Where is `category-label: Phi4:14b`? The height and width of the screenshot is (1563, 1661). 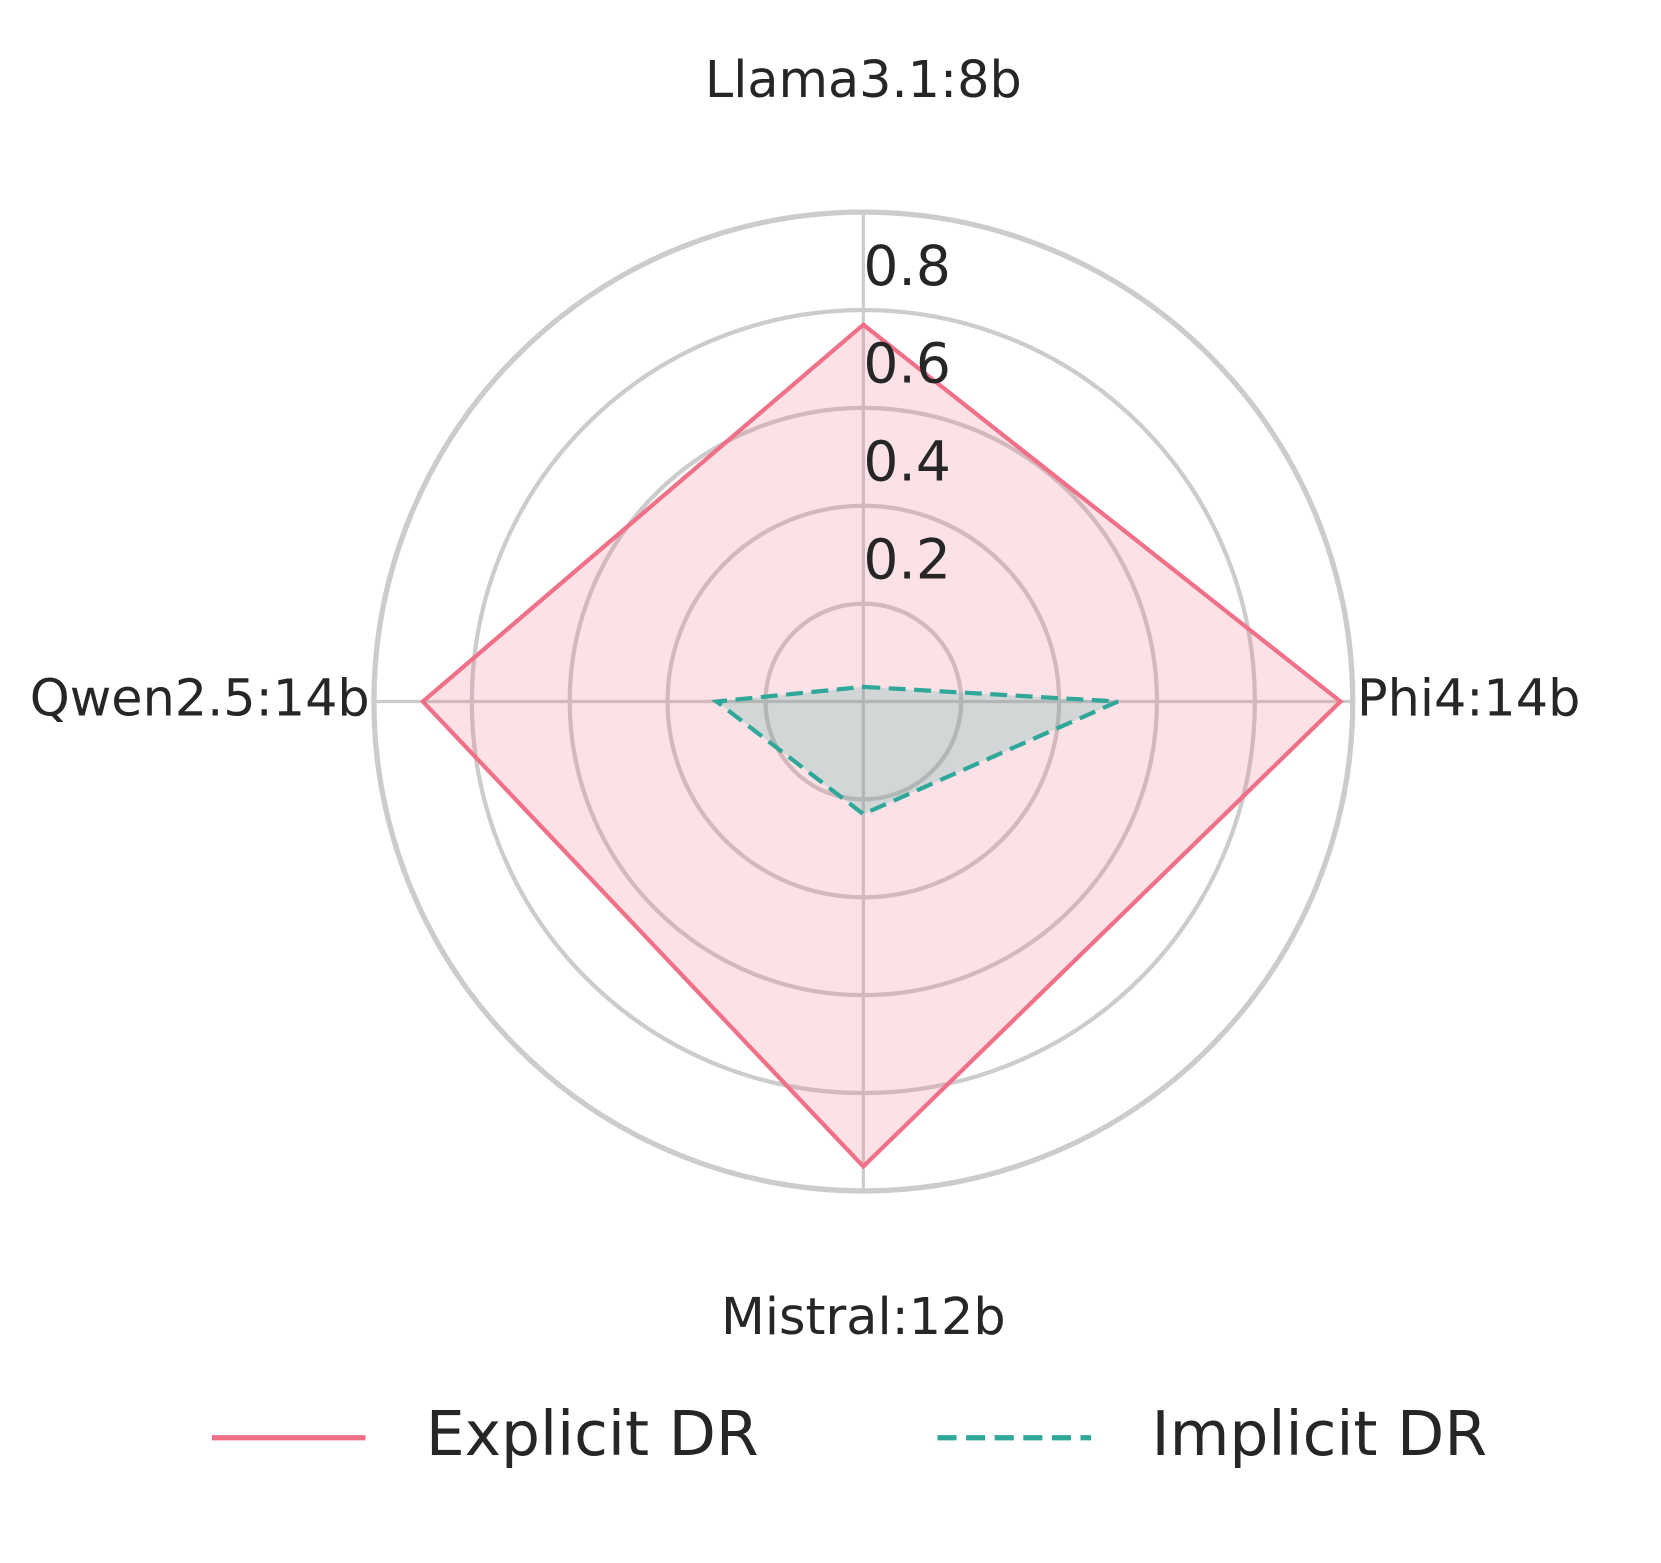 category-label: Phi4:14b is located at coordinates (1468, 698).